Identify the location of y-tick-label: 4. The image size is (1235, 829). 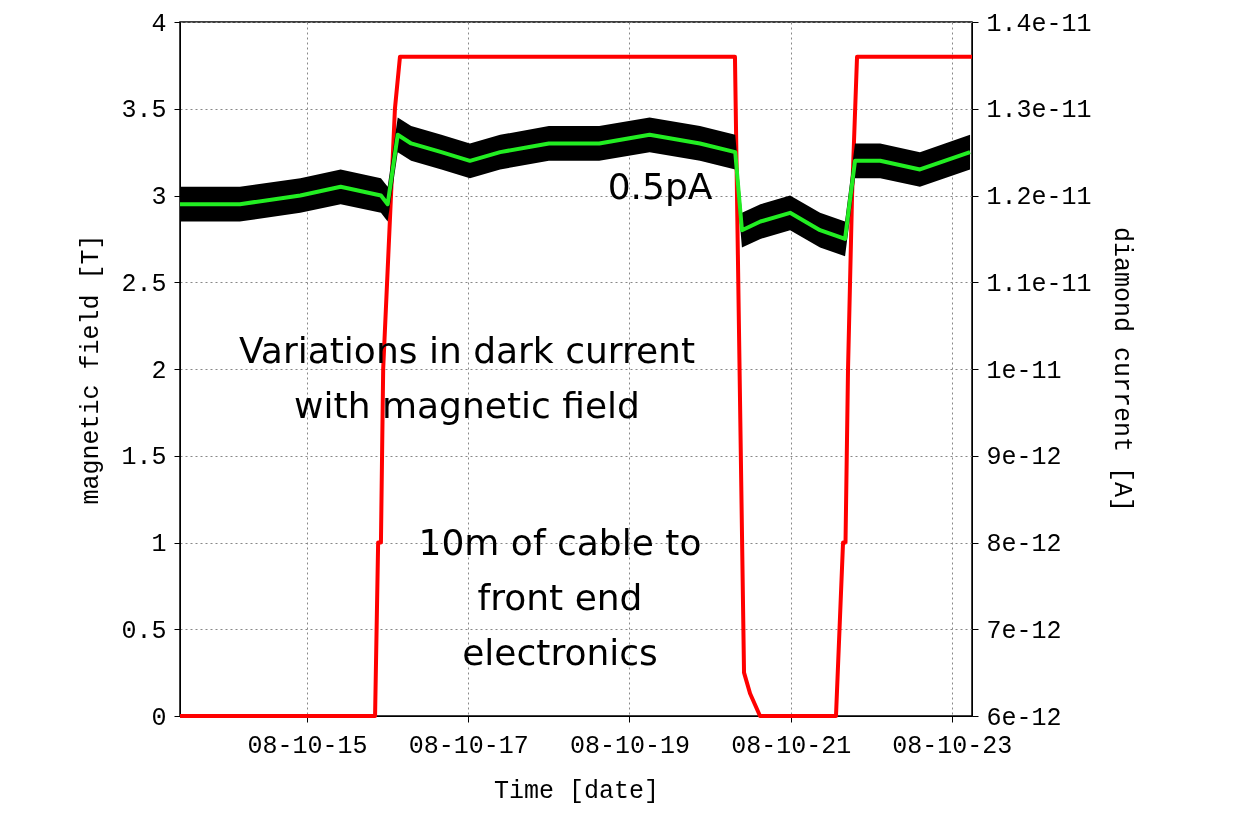
(159, 24).